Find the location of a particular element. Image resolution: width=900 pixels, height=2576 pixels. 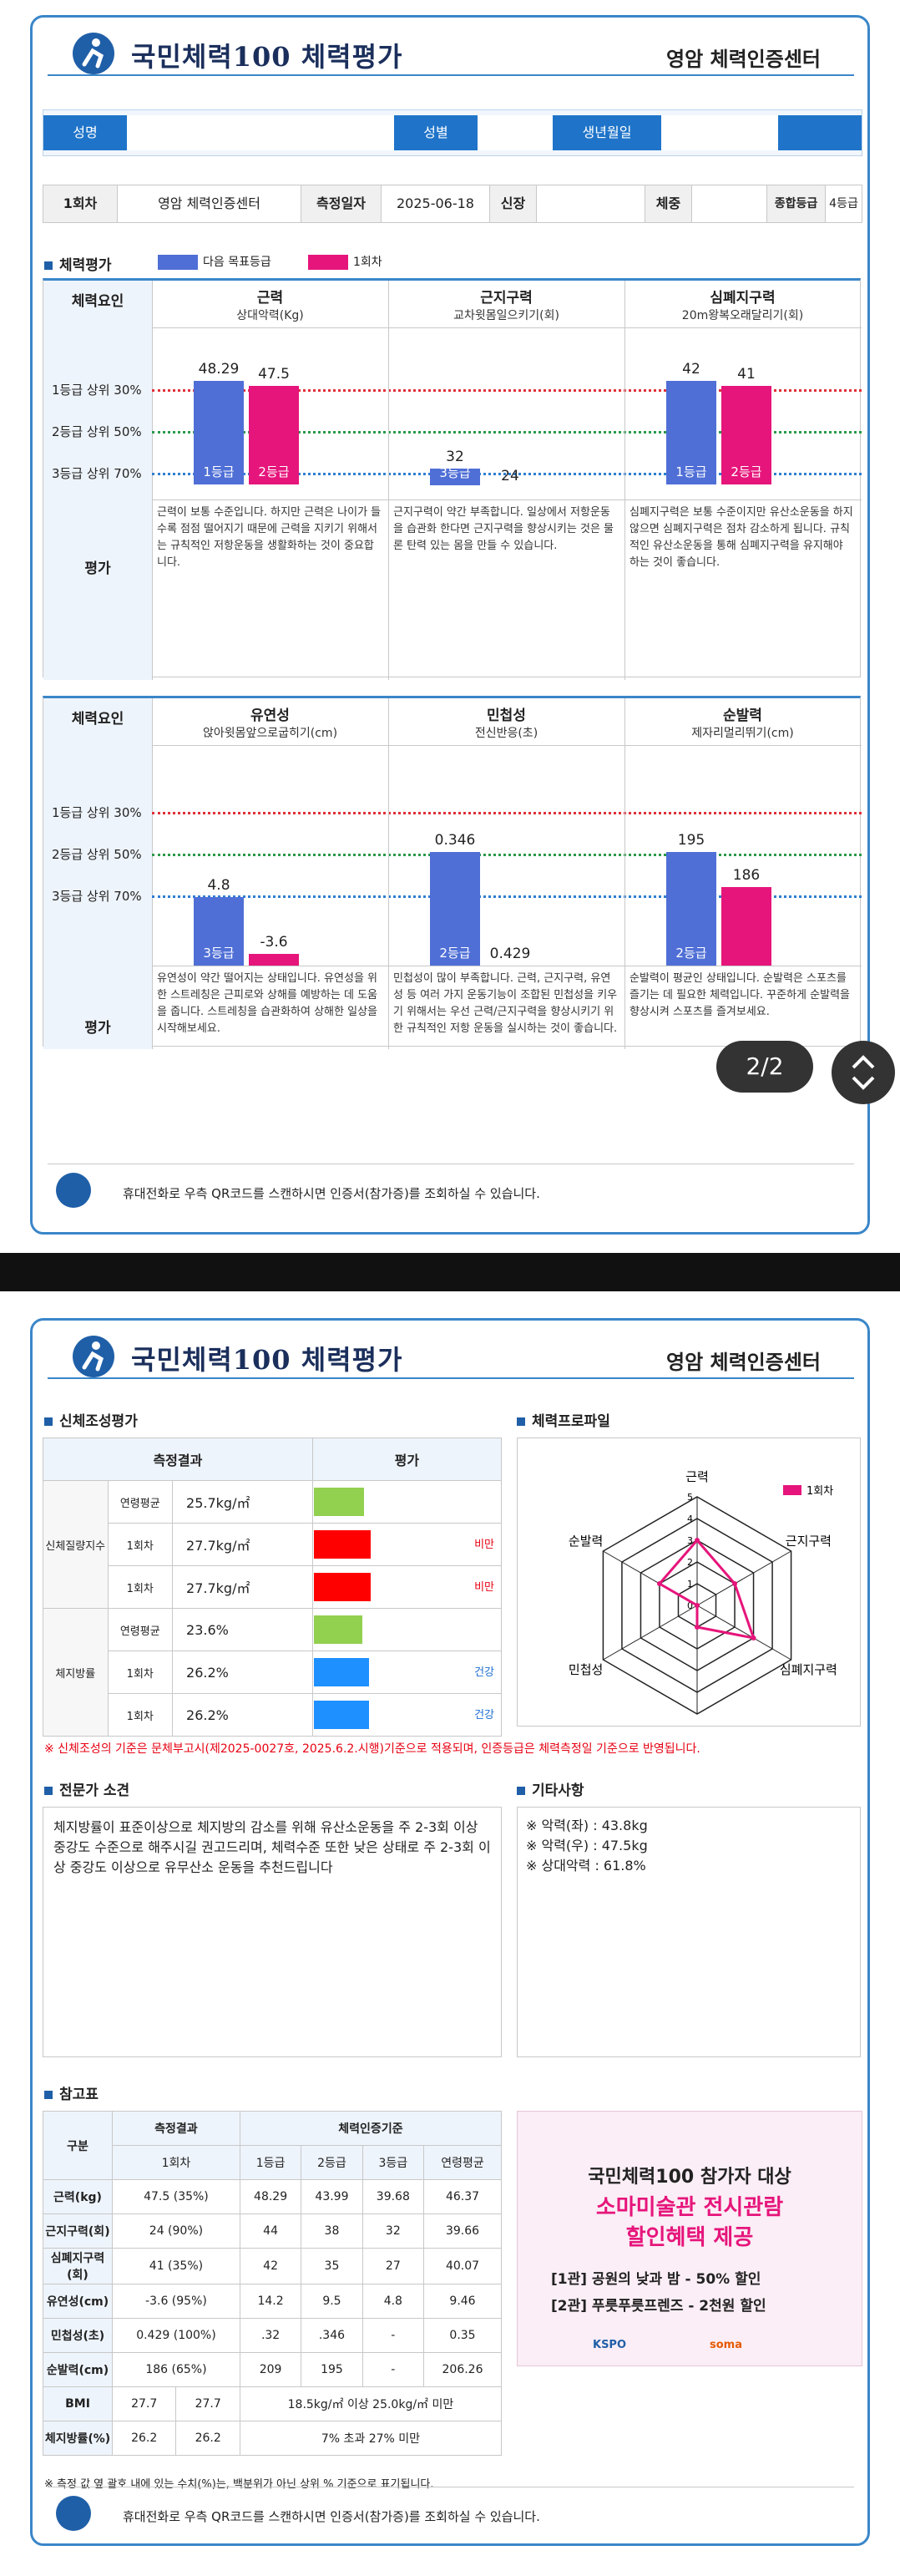

target-grade: 3등급 is located at coordinates (219, 953).